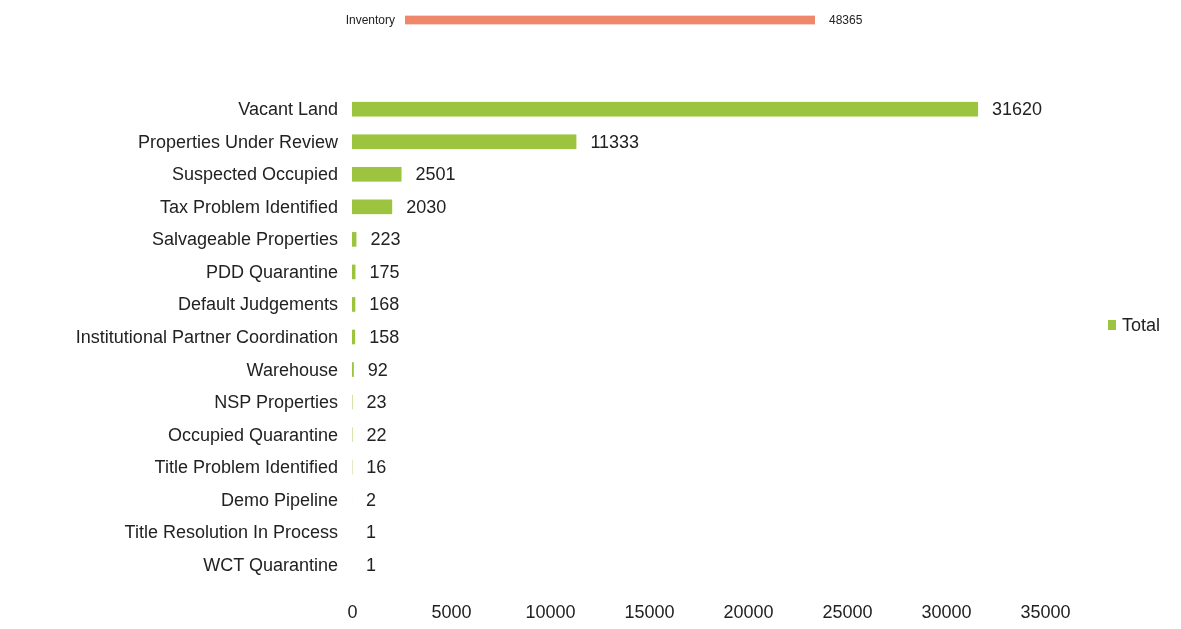 Image resolution: width=1181 pixels, height=629 pixels. Describe the element at coordinates (252, 434) in the screenshot. I see `y-tick-label: Occupied Quarantine` at that location.